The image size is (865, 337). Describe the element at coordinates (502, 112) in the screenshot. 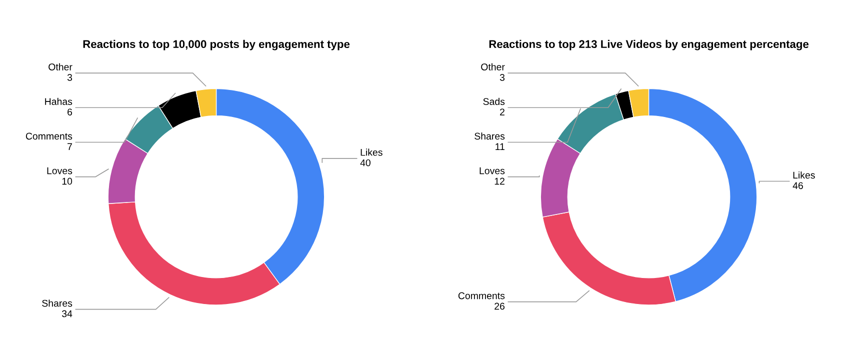

I see `data-label: 2` at that location.